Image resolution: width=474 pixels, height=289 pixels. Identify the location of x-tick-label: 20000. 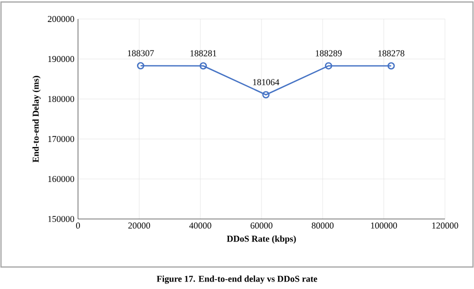
(139, 225).